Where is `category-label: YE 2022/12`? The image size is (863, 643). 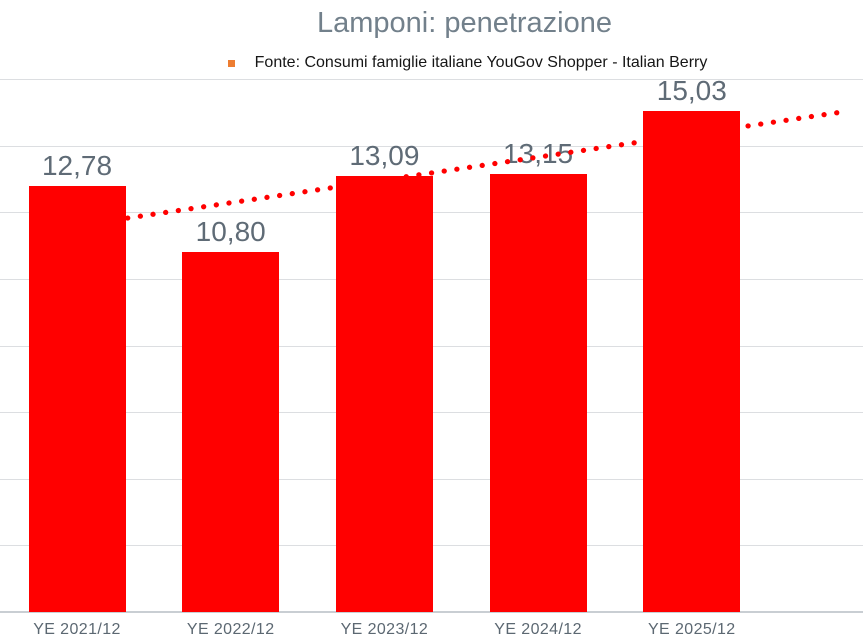 category-label: YE 2022/12 is located at coordinates (230, 629).